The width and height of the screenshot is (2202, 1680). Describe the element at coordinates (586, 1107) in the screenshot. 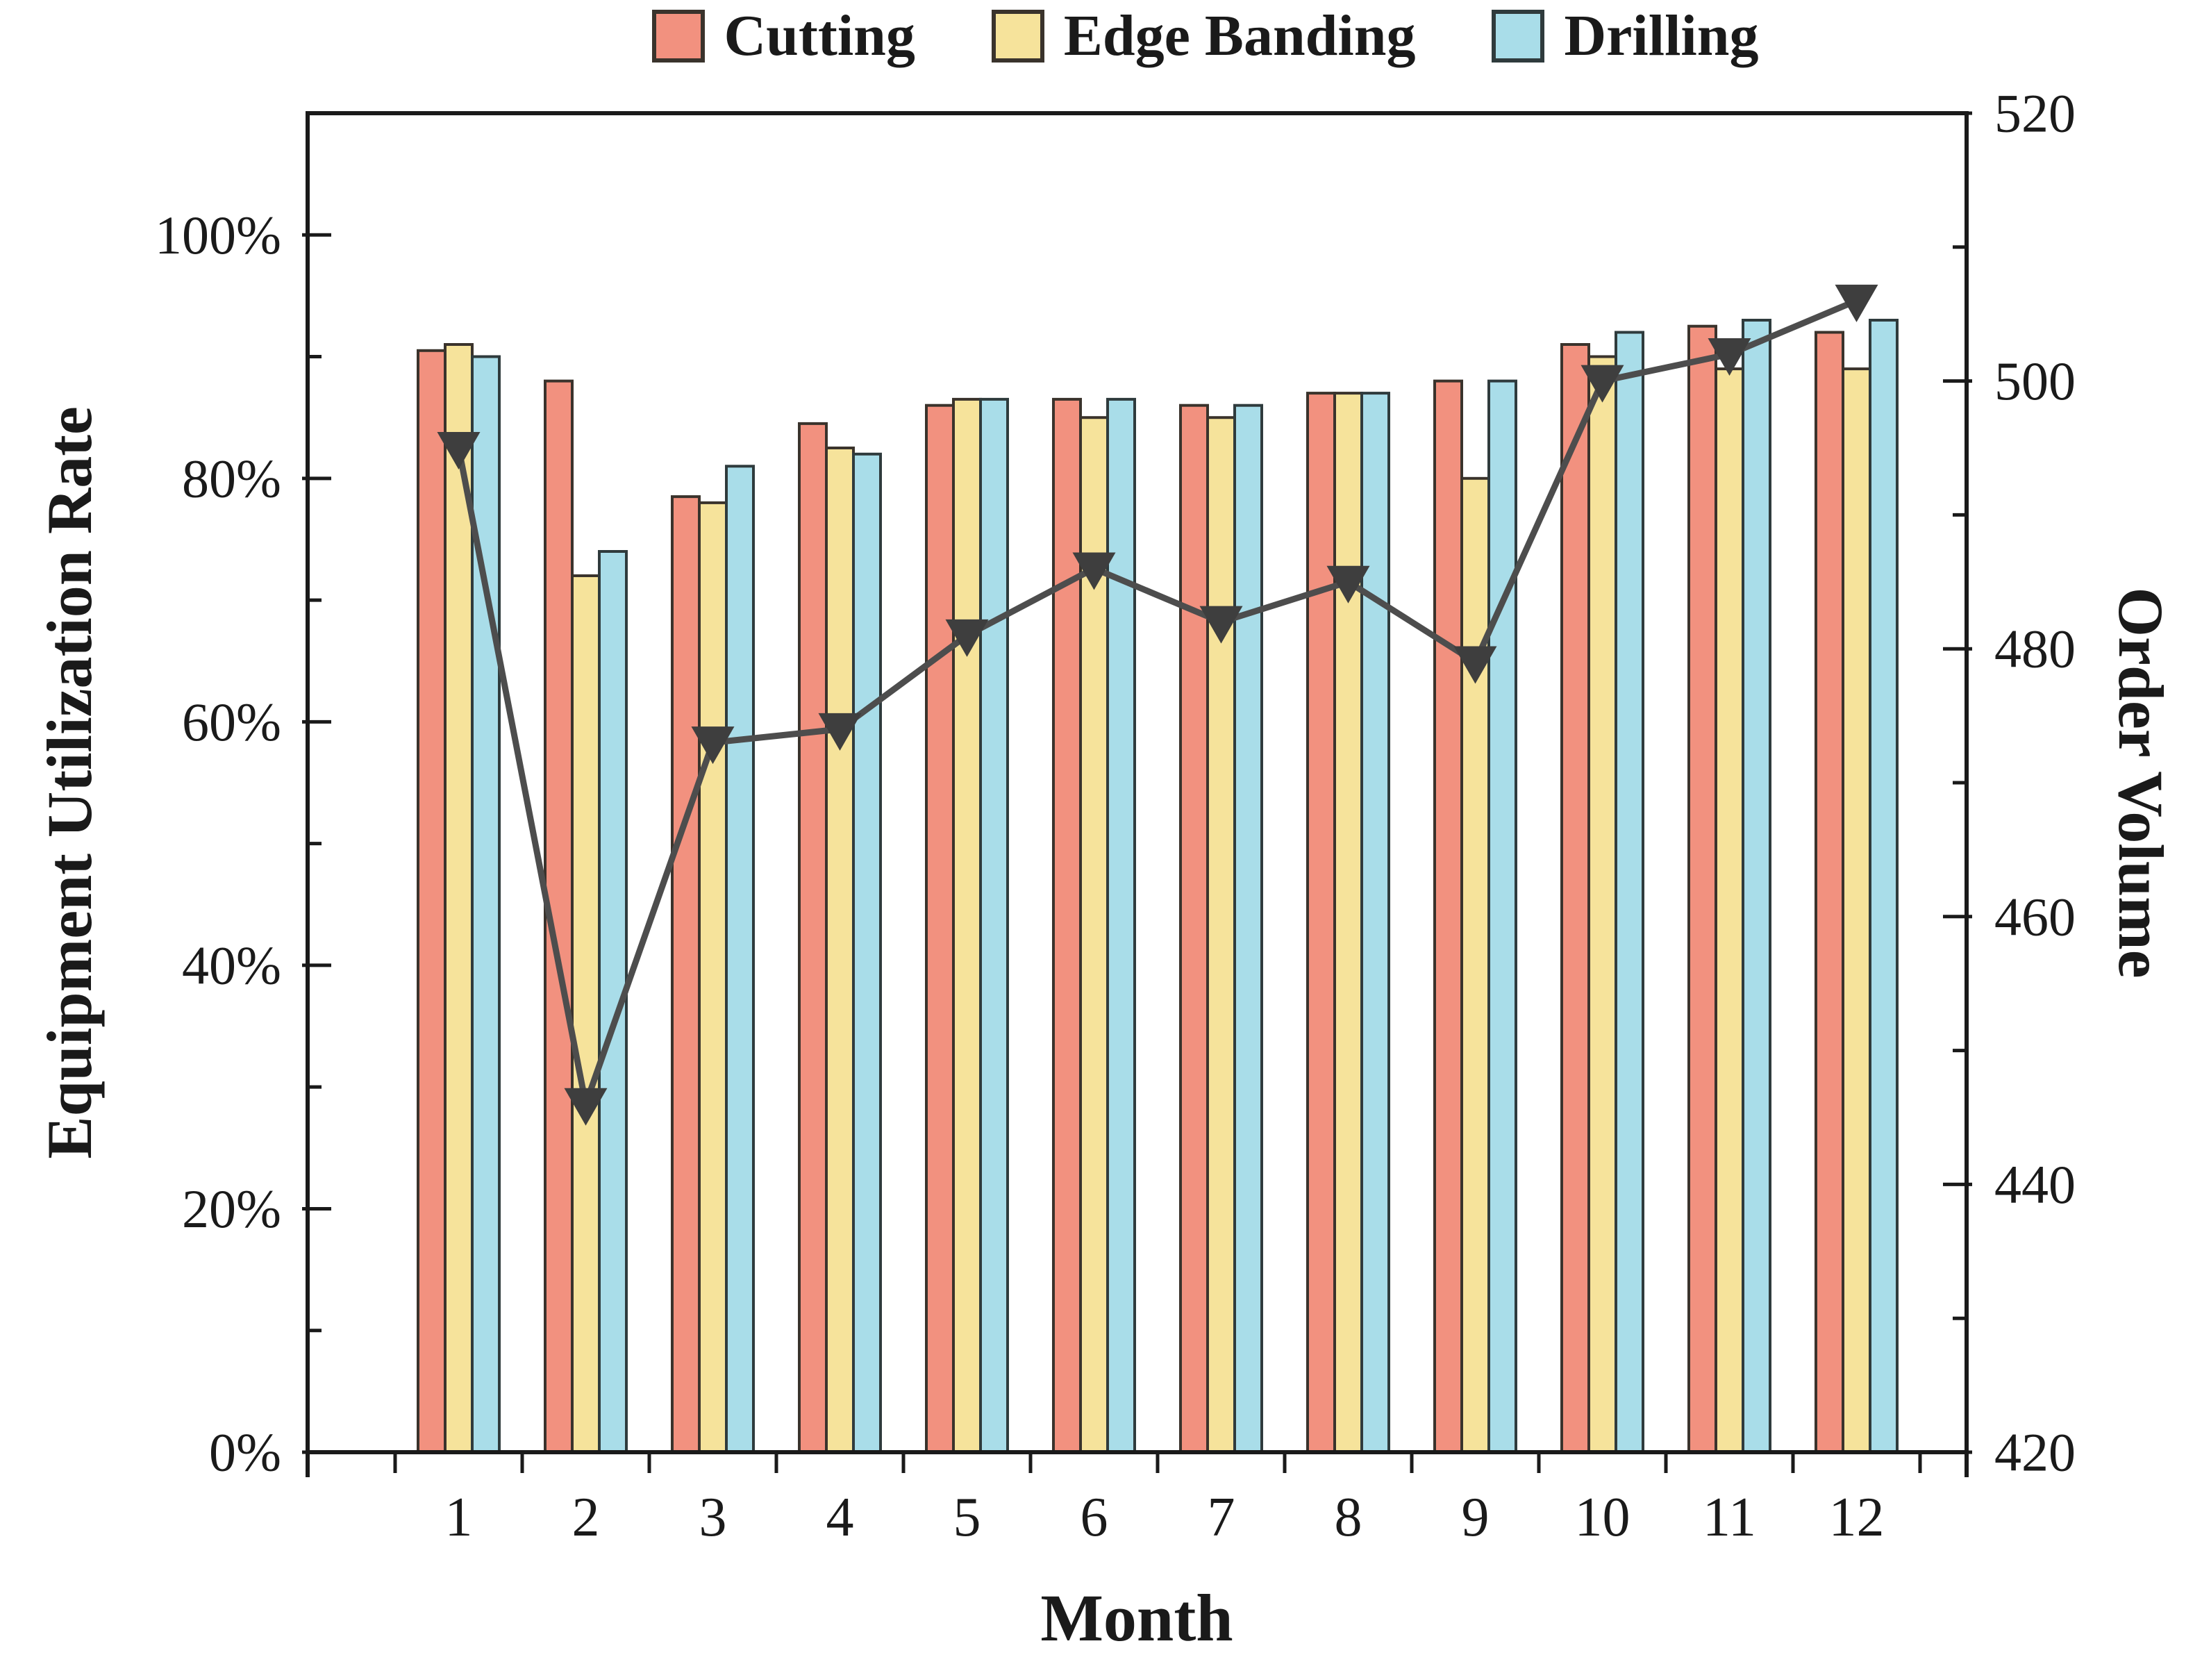

I see `order-volume-marker-m2` at that location.